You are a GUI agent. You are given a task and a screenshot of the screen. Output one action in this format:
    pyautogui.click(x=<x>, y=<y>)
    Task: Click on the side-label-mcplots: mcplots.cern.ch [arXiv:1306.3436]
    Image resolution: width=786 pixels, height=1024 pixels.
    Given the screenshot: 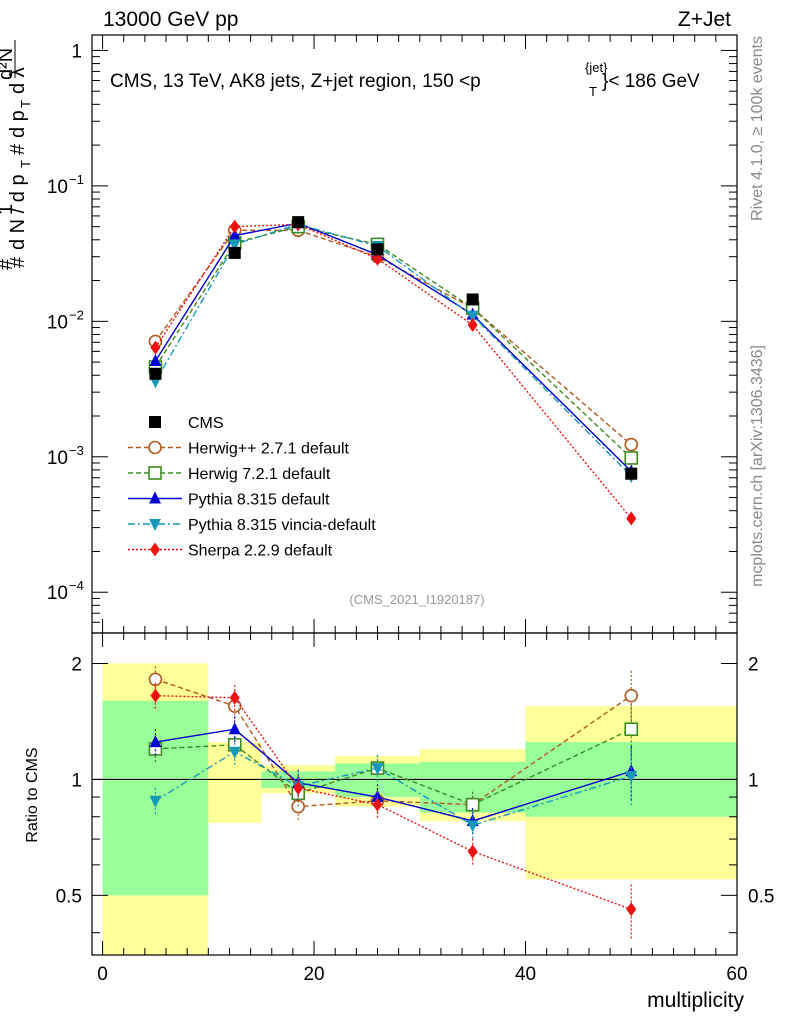 What is the action you would take?
    pyautogui.click(x=757, y=466)
    